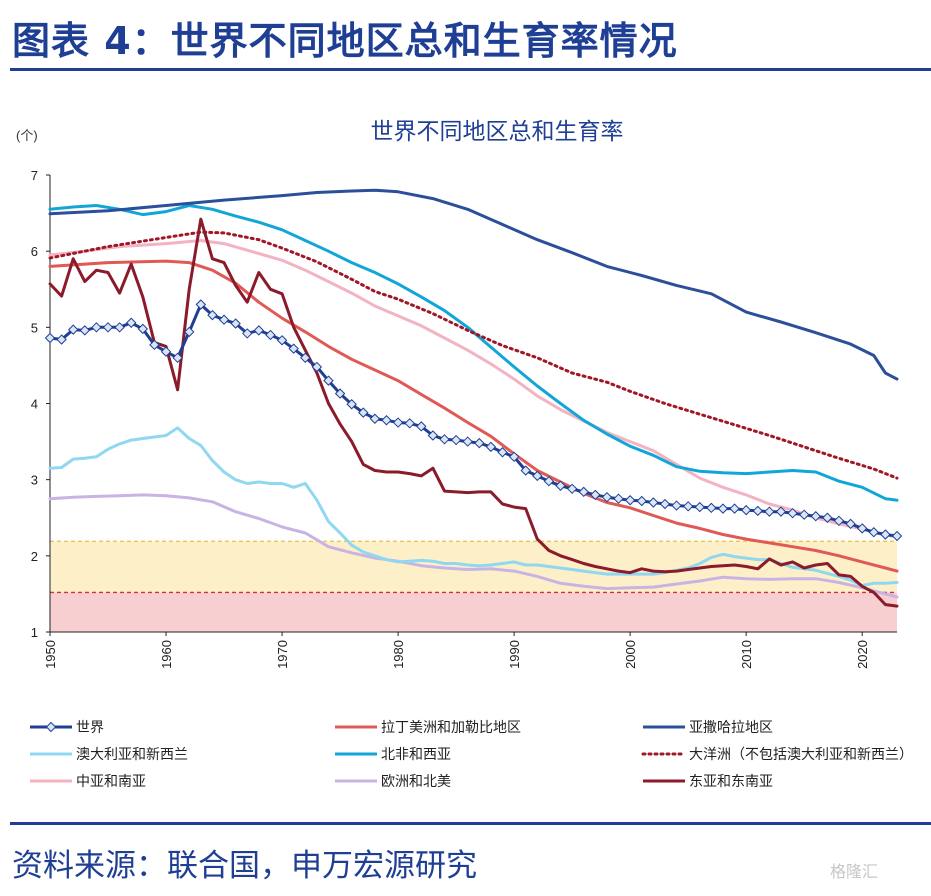 This screenshot has height=896, width=931. What do you see at coordinates (804, 514) in the screenshot?
I see `series-0-marker-2015` at bounding box center [804, 514].